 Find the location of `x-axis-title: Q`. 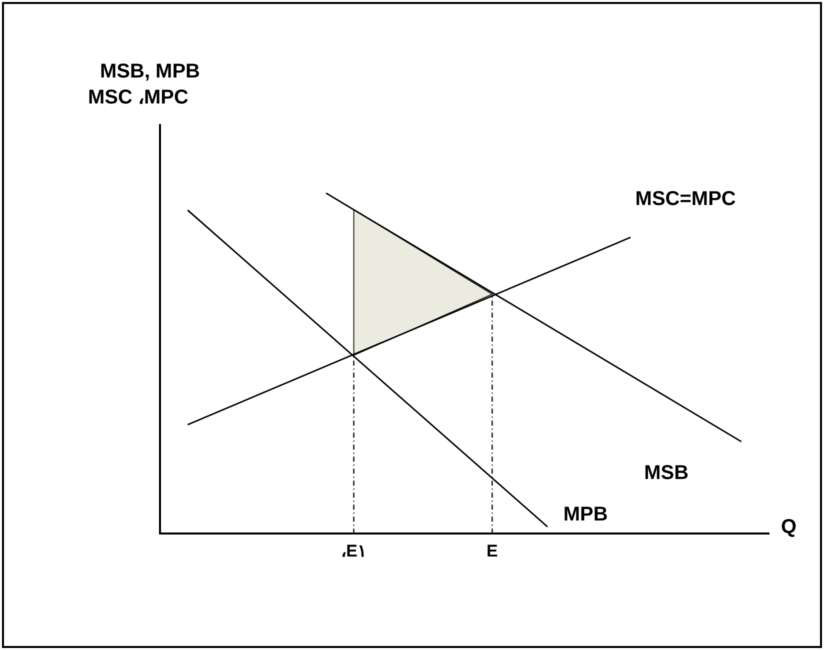

x-axis-title: Q is located at coordinates (789, 527).